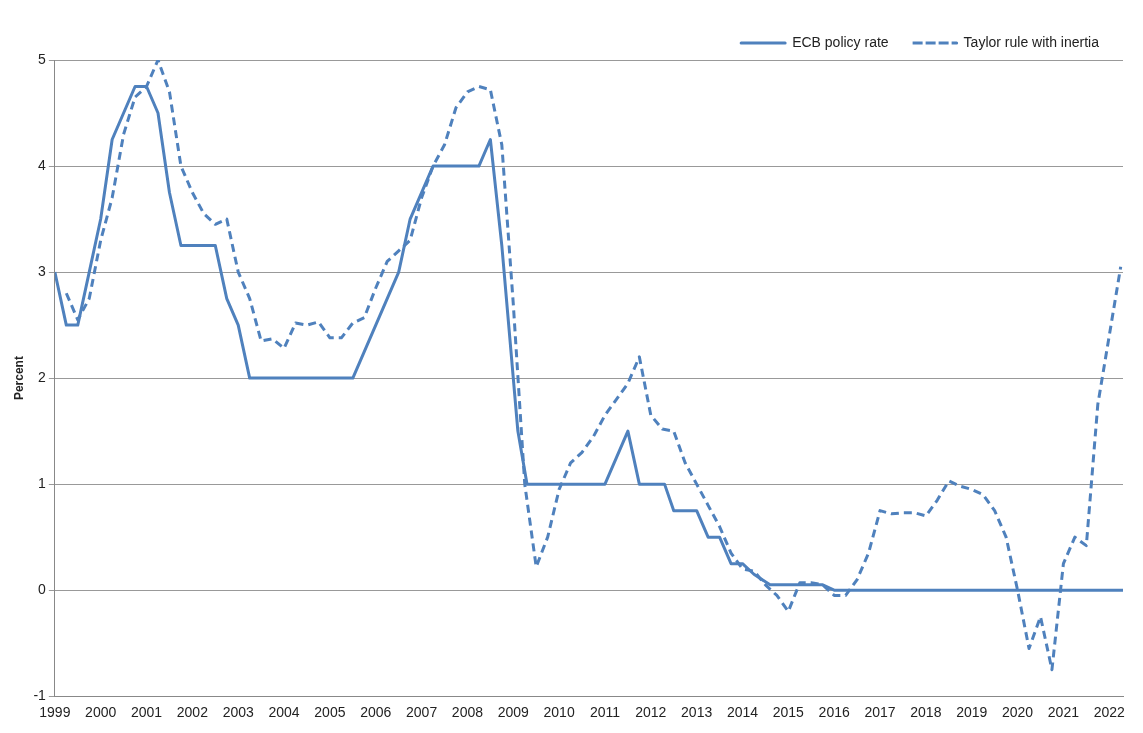 This screenshot has width=1143, height=733. I want to click on x-tick-label: 2021, so click(1063, 712).